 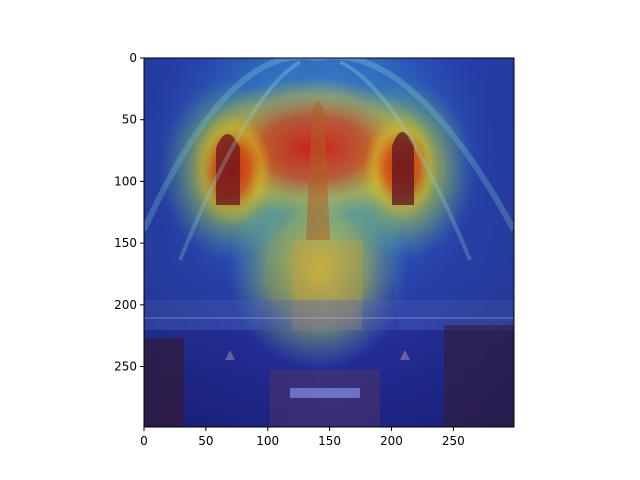 What do you see at coordinates (125, 181) in the screenshot?
I see `y-tick-label: 100` at bounding box center [125, 181].